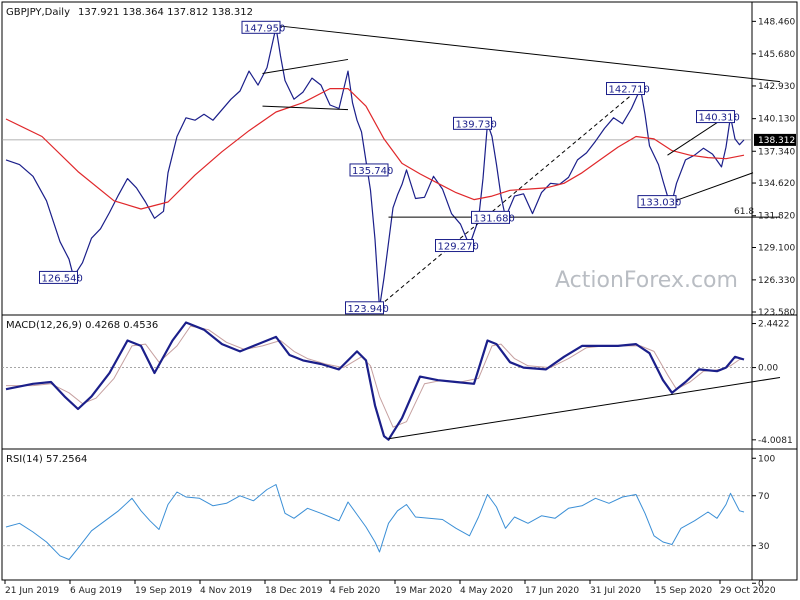  Describe the element at coordinates (660, 203) in the screenshot. I see `annotation-label: 133.030` at that location.